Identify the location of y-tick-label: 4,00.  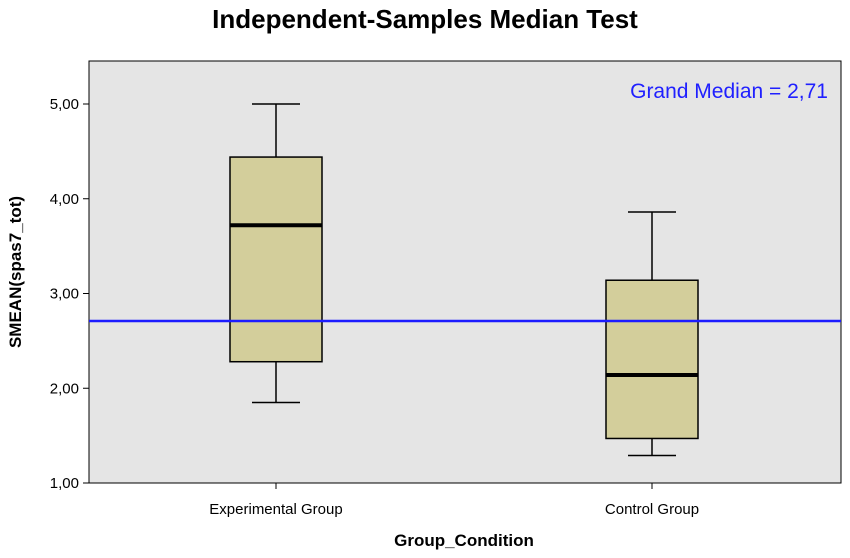
(64, 199).